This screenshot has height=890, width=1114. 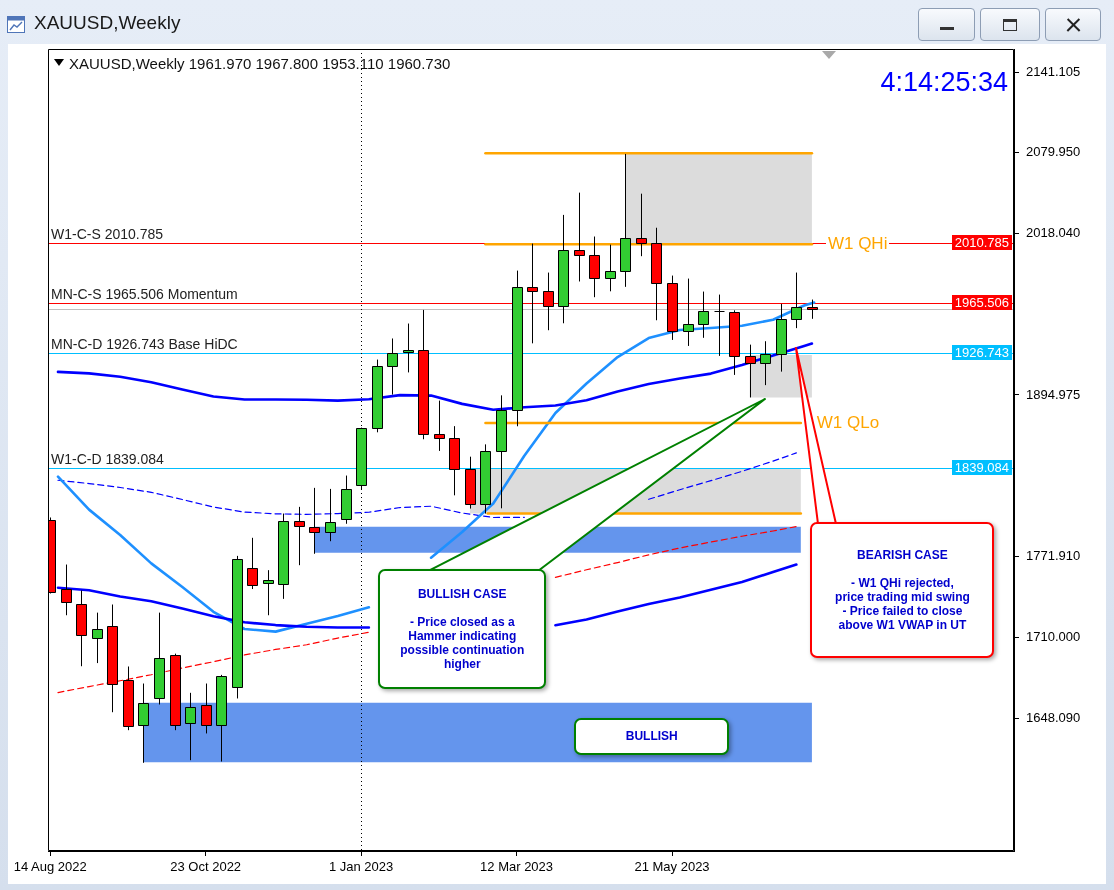 I want to click on annotation: 1839.084, so click(x=981, y=468).